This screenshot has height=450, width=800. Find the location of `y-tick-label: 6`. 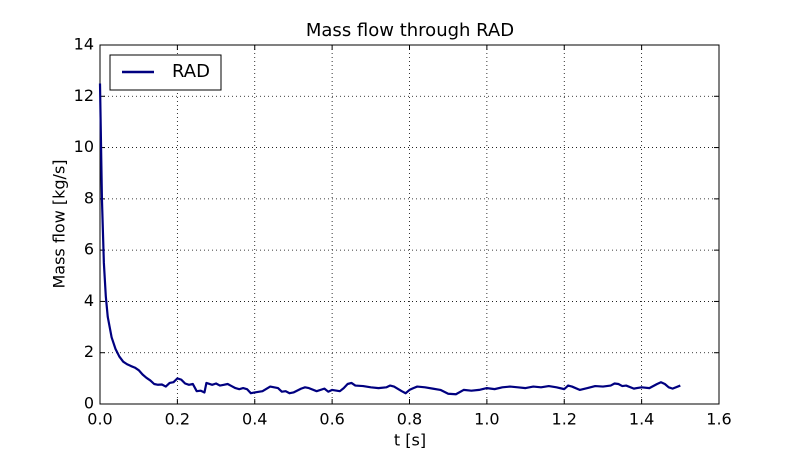

y-tick-label: 6 is located at coordinates (89, 249).